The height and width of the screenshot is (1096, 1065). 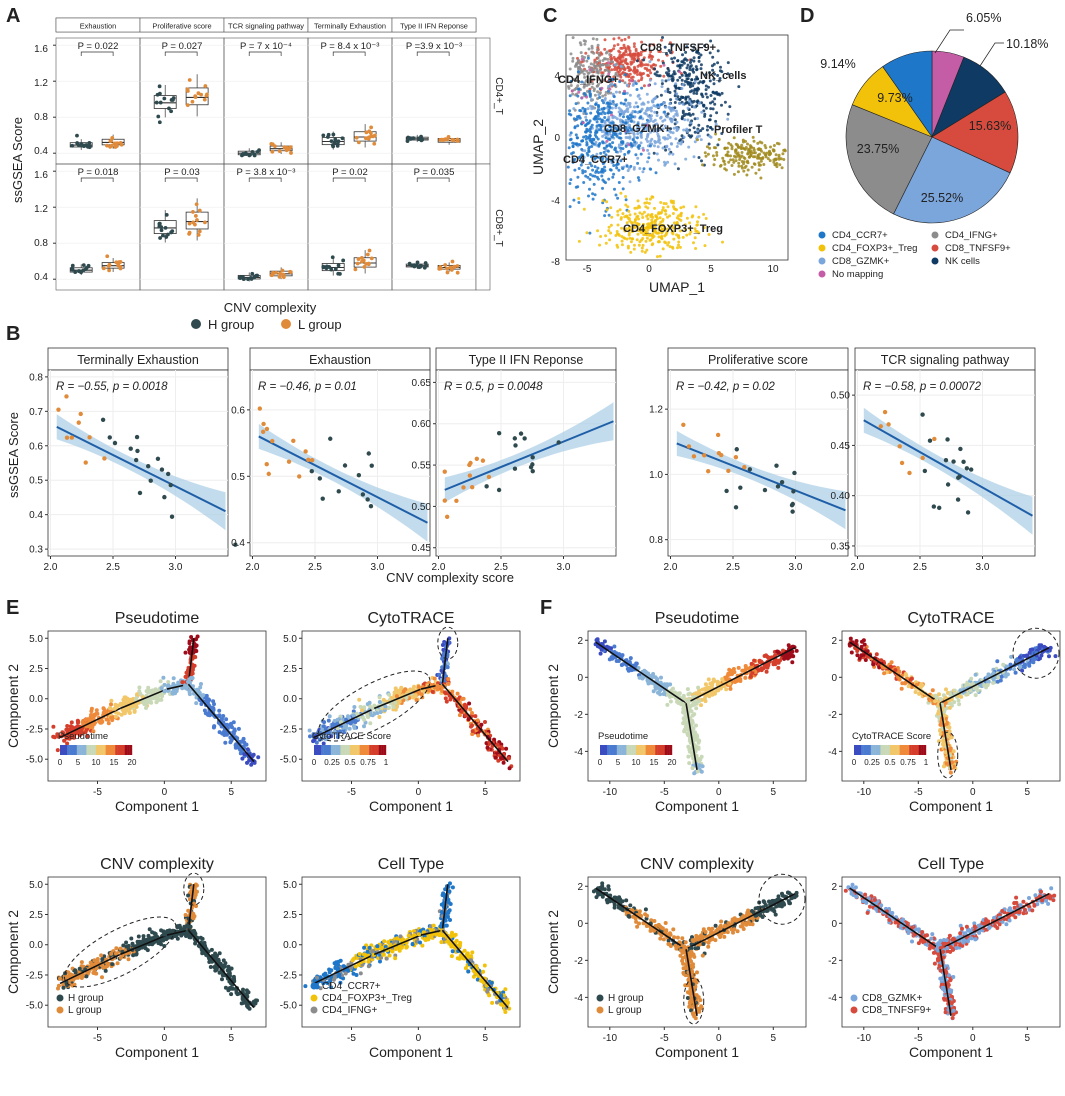 I want to click on a-facet-title: TCR signaling pathway, so click(x=266, y=26).